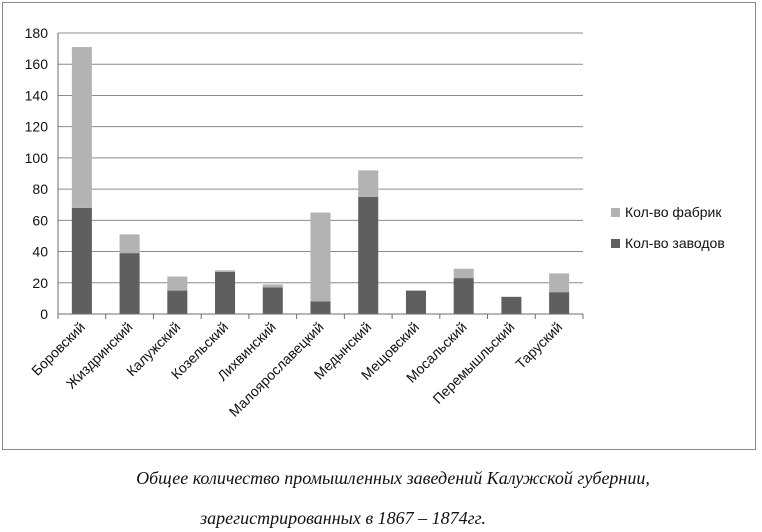  What do you see at coordinates (37, 158) in the screenshot?
I see `y-tick-label: 100` at bounding box center [37, 158].